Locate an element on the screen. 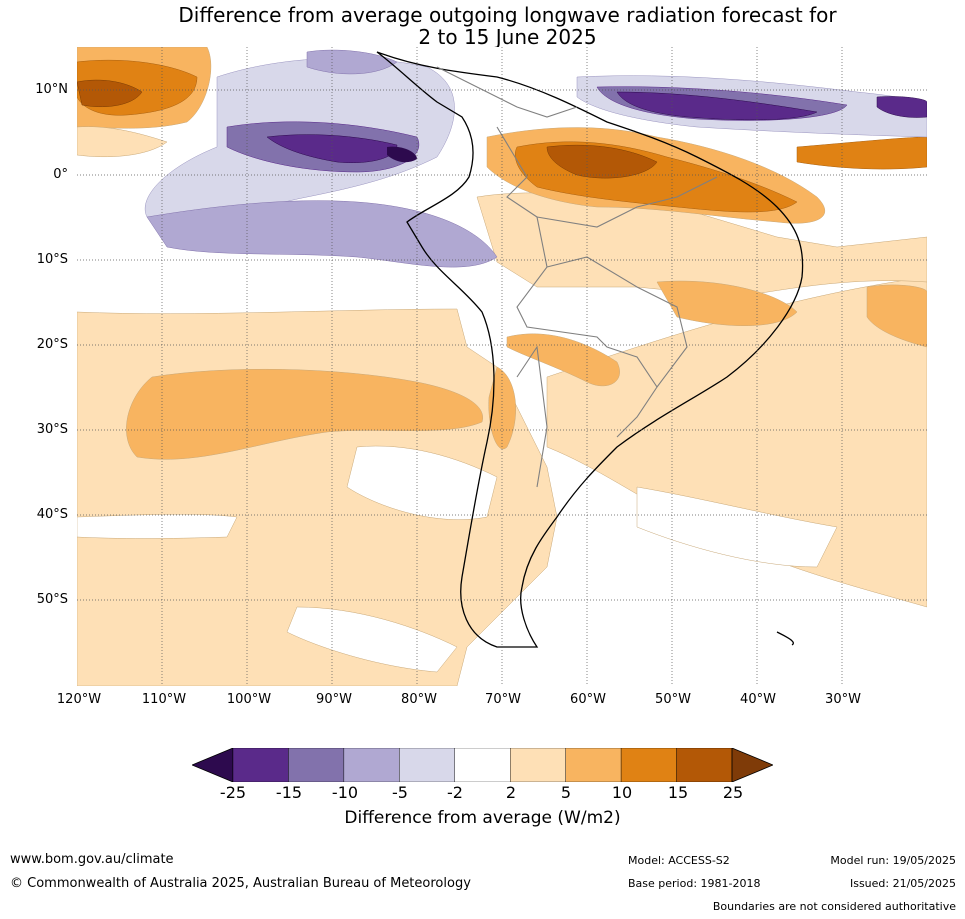 The width and height of the screenshot is (965, 919). colorbar-arrow-high is located at coordinates (752, 765).